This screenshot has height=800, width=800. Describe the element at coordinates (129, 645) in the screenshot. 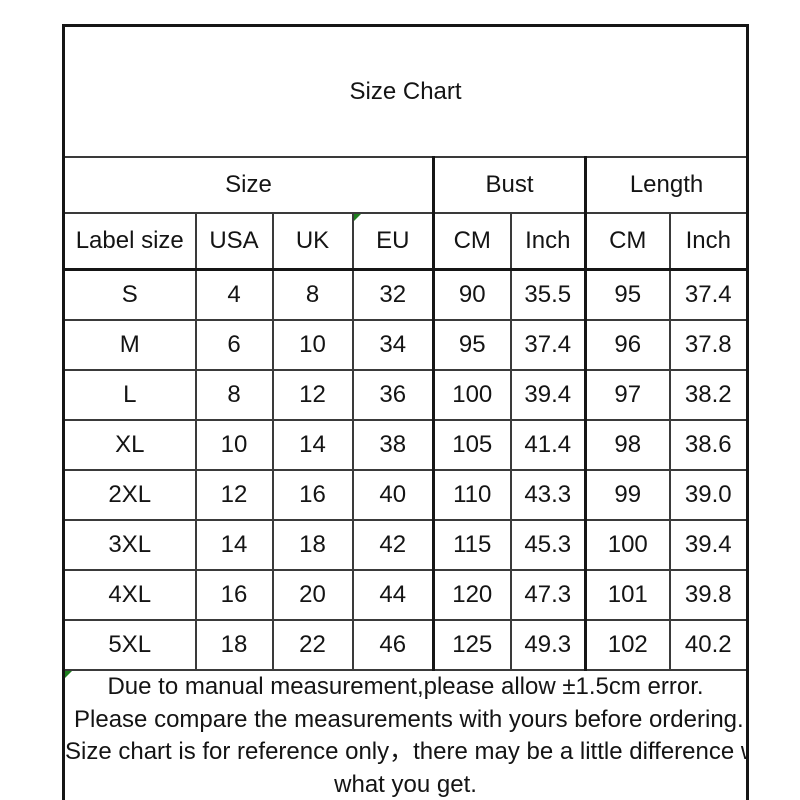

I see `table-cell: 5XL` at that location.